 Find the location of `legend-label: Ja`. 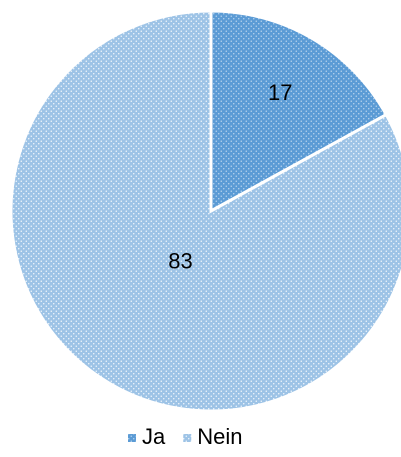

legend-label: Ja is located at coordinates (154, 436).